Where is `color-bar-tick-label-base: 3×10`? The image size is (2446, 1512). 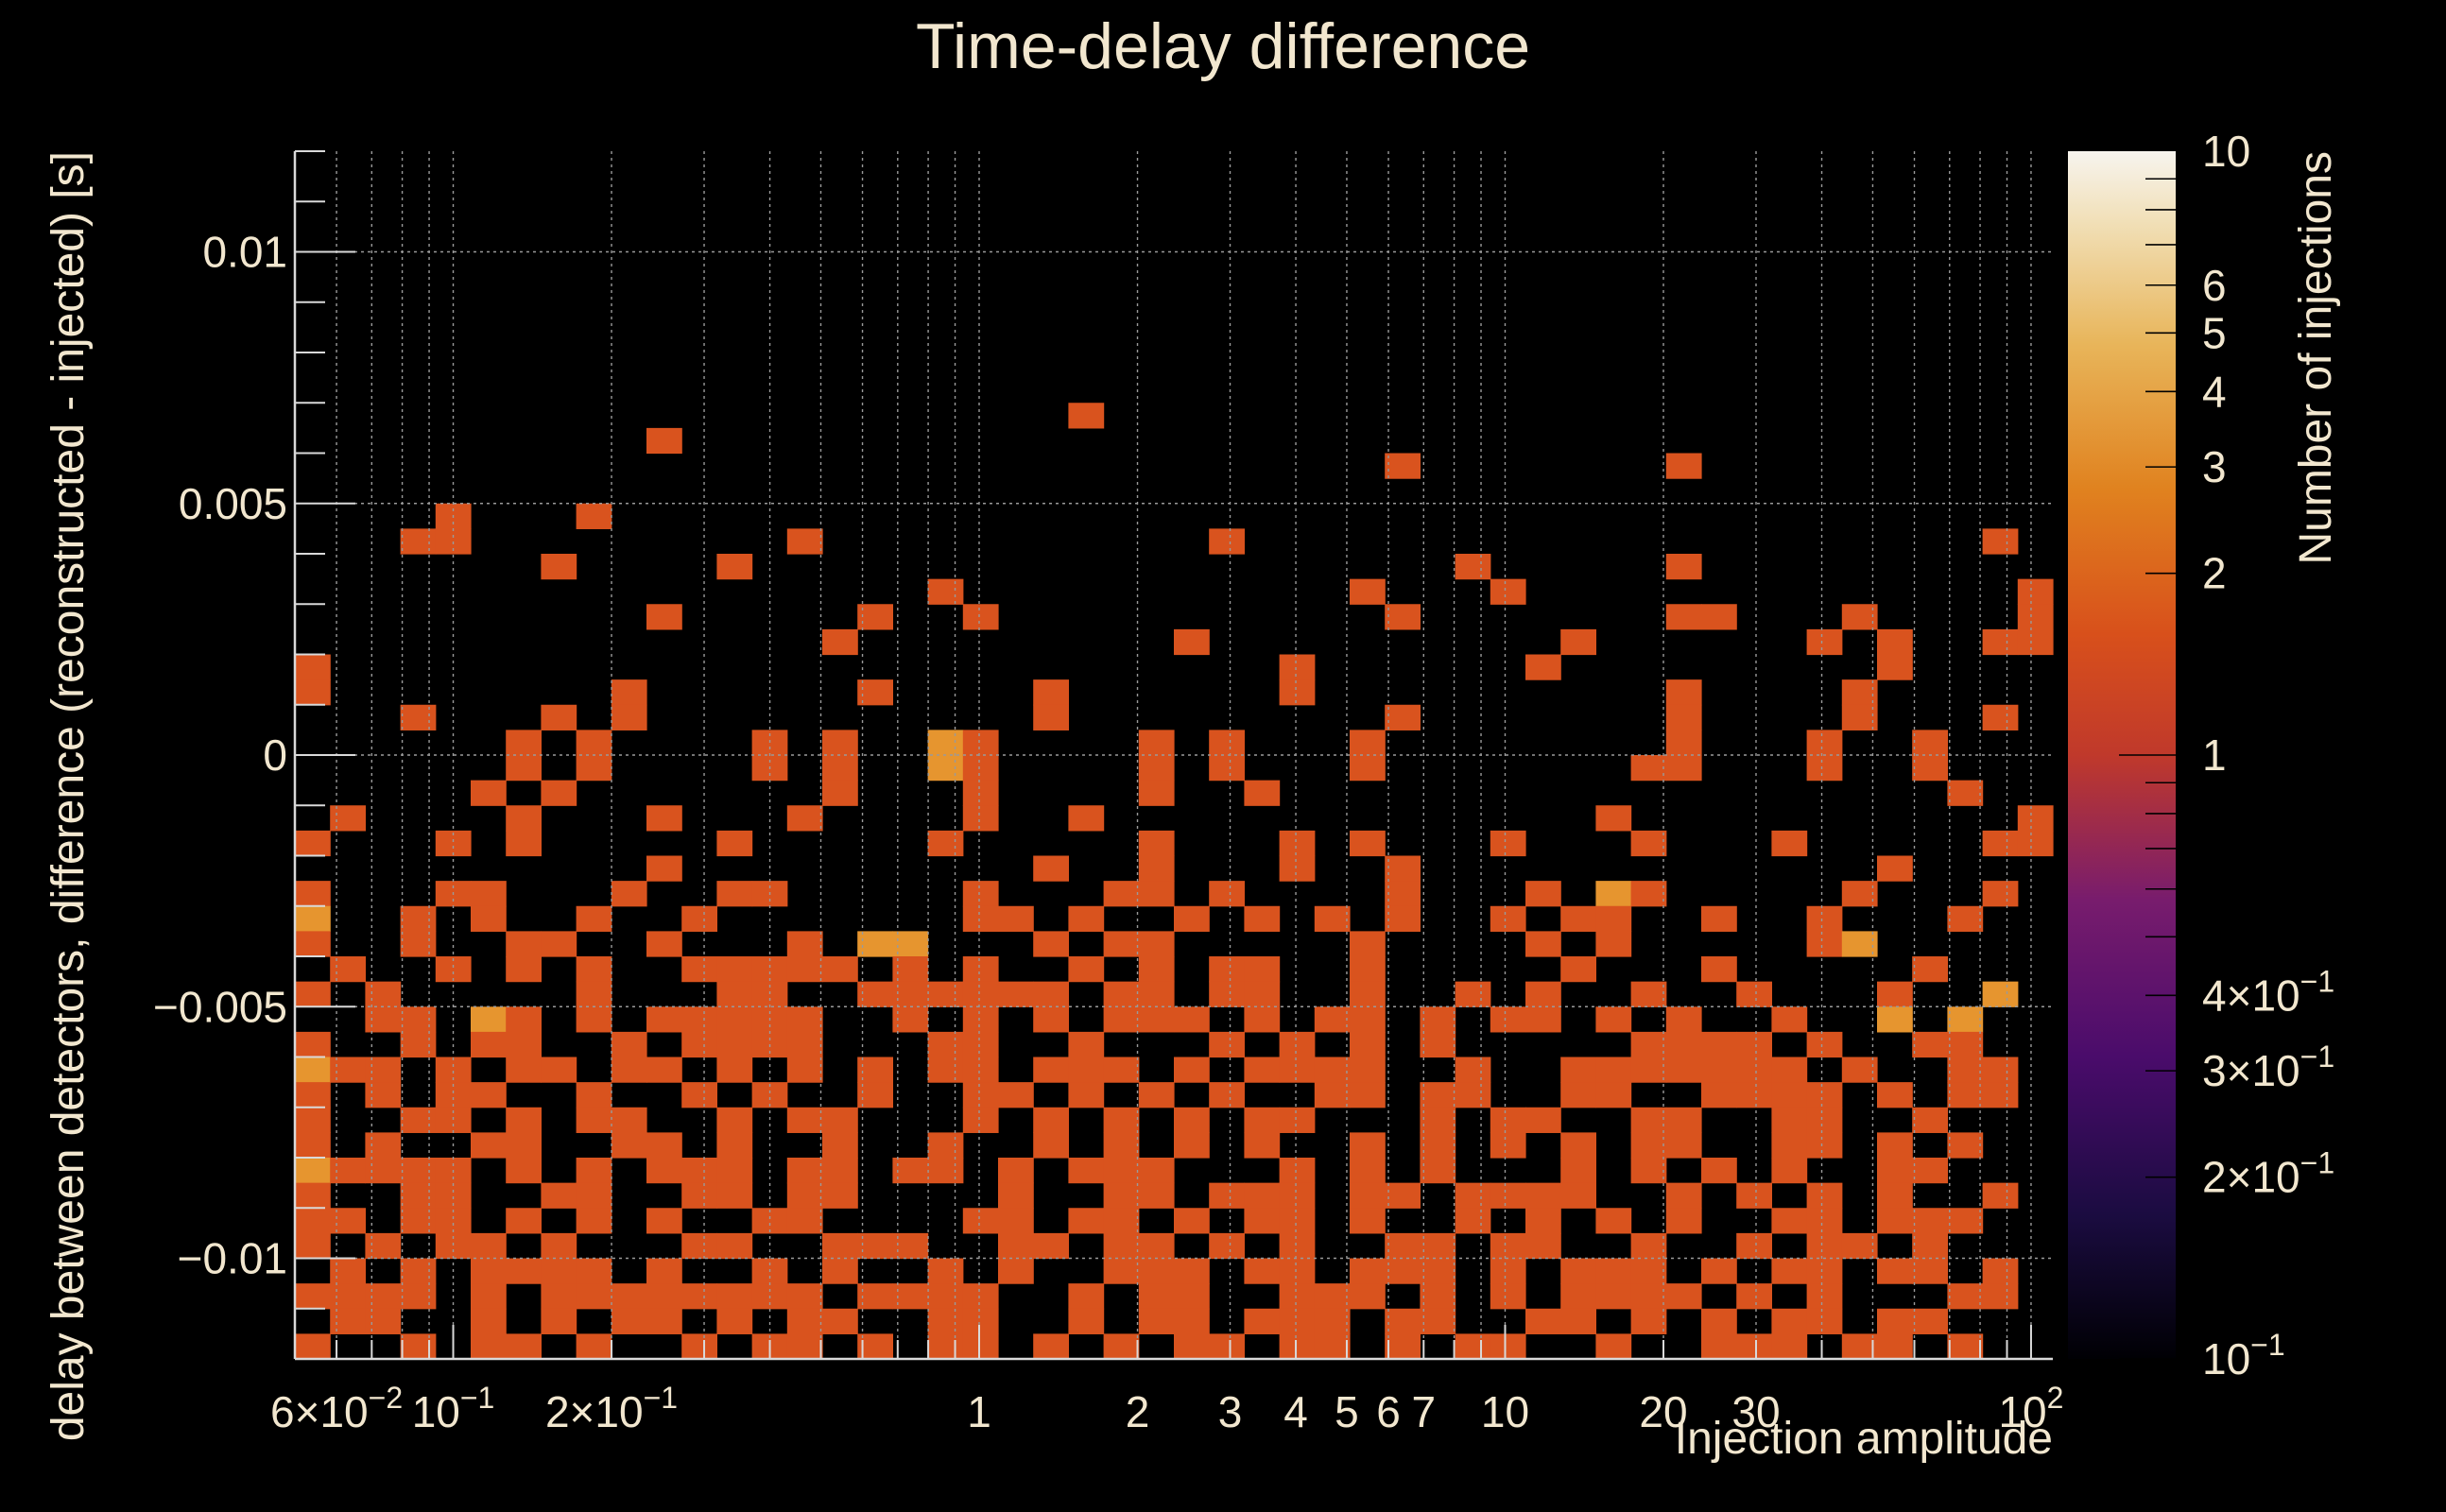 color-bar-tick-label-base: 3×10 is located at coordinates (2251, 1070).